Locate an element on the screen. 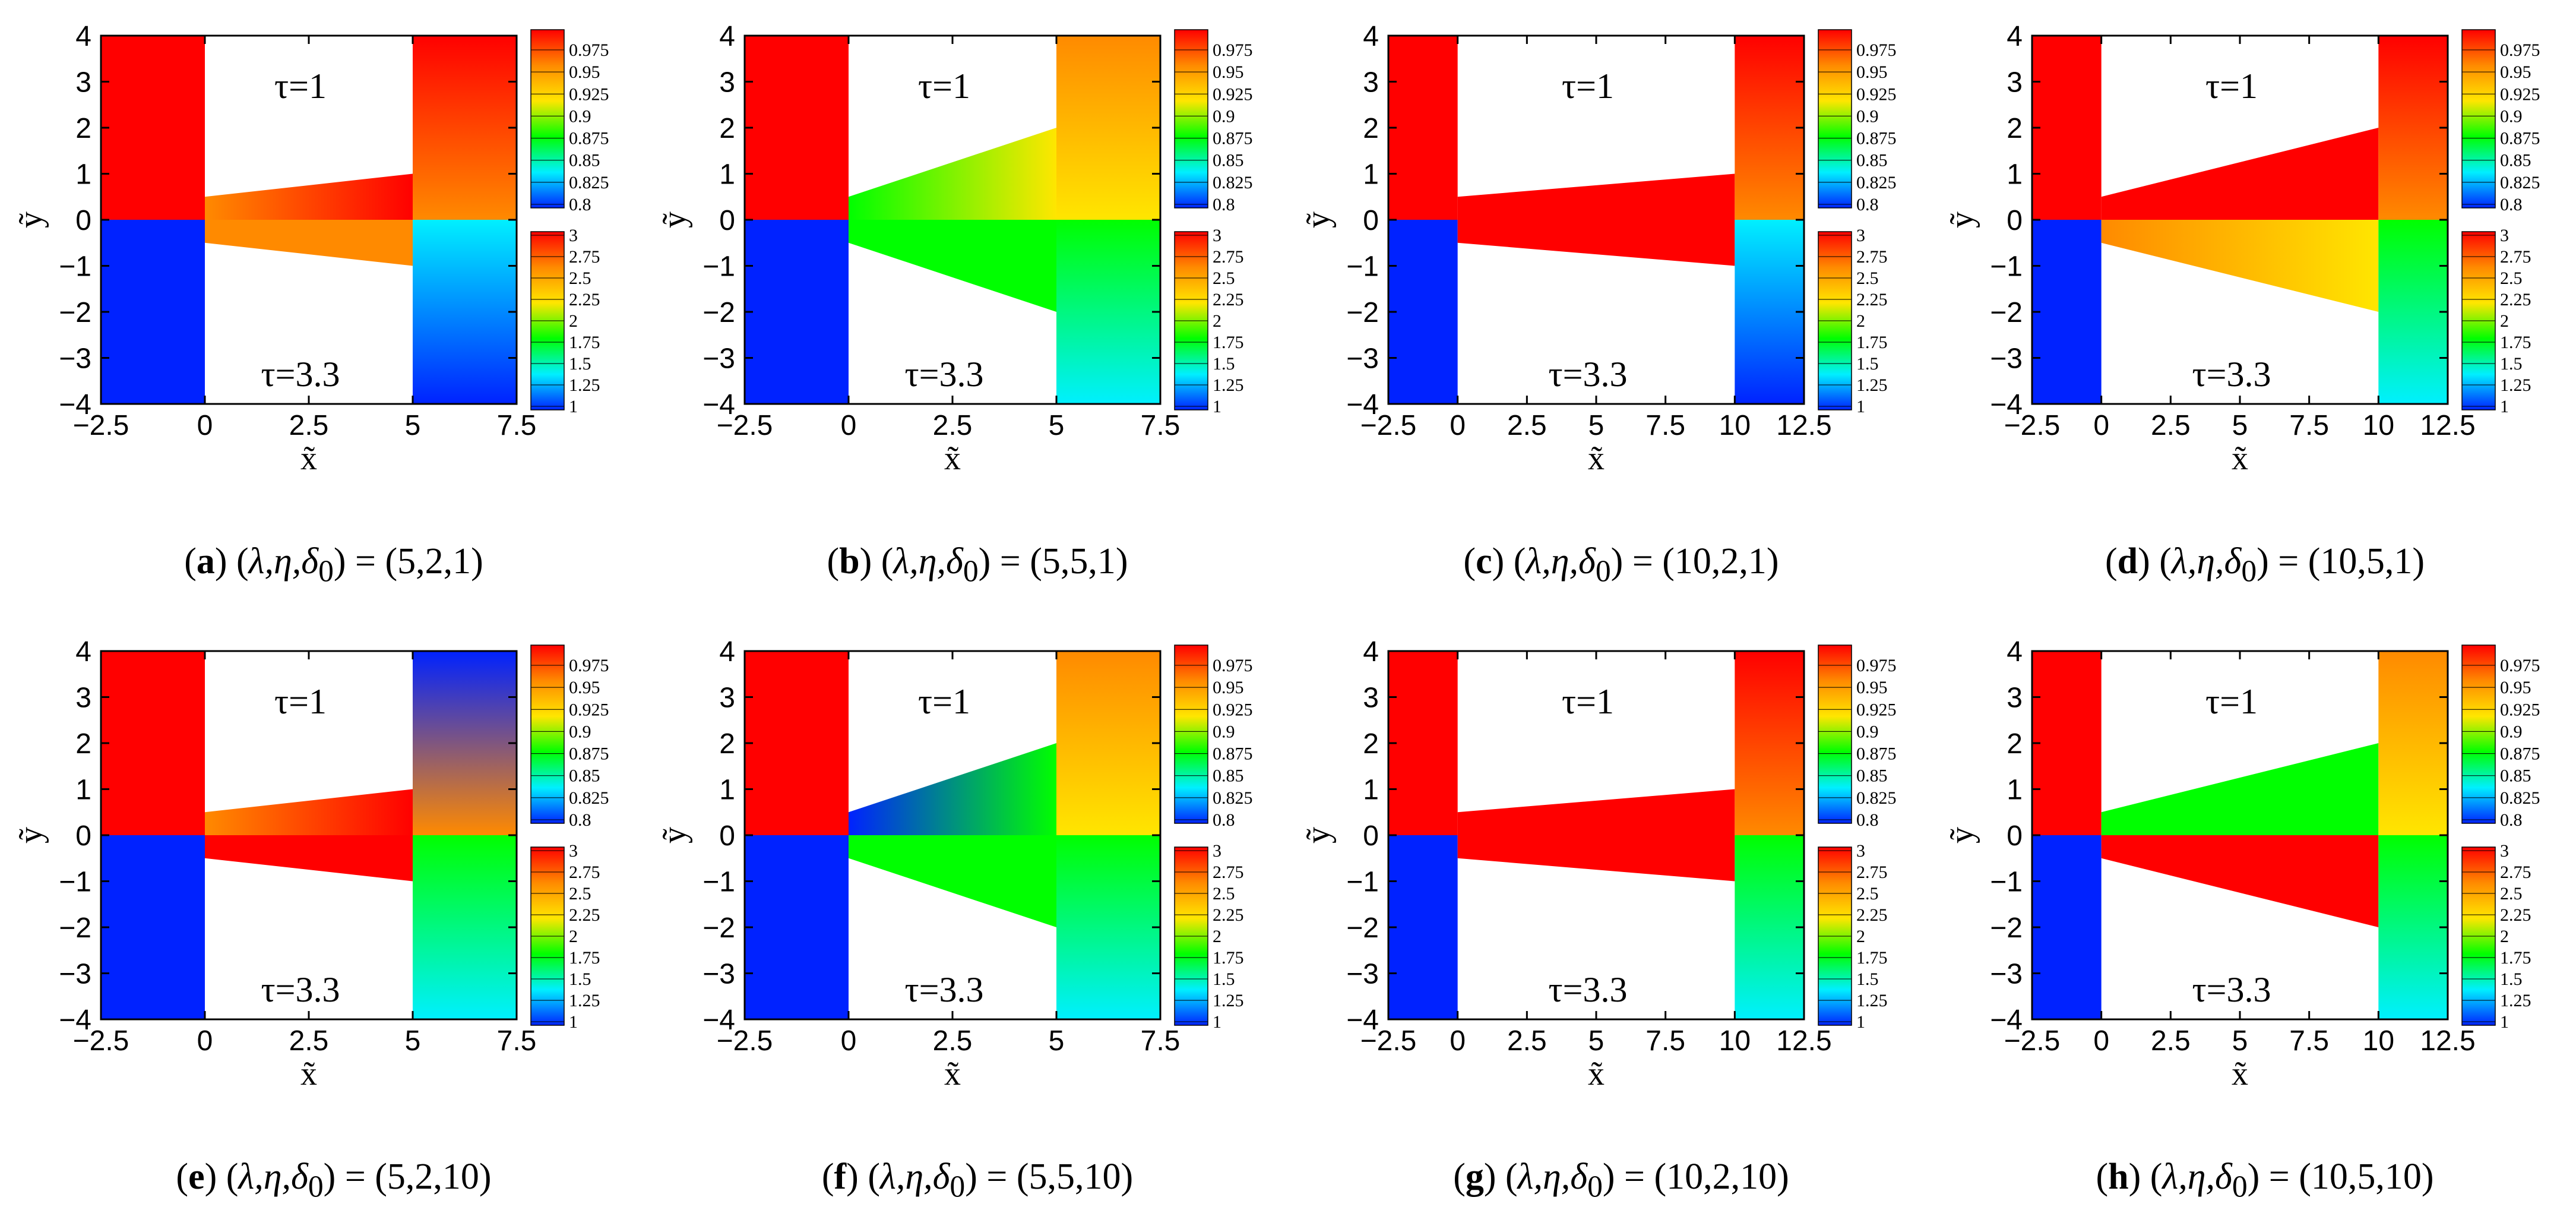 The height and width of the screenshot is (1232, 2576). field-bottom-inlet is located at coordinates (2067, 927).